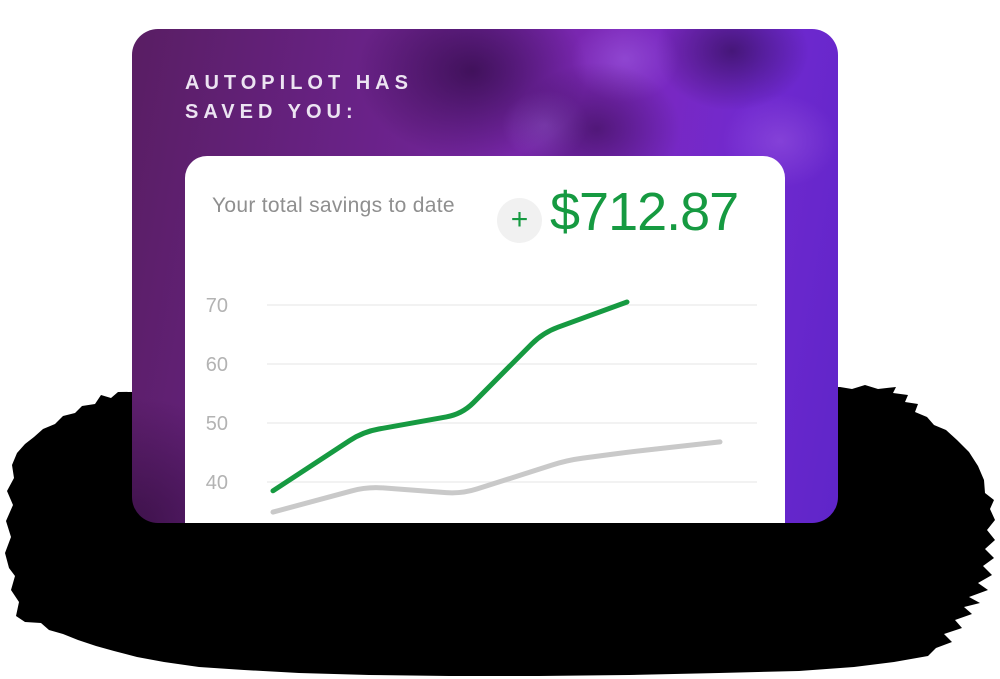 The image size is (1000, 679). What do you see at coordinates (299, 83) in the screenshot?
I see `headline-line-1: AUTOPILOT HAS` at bounding box center [299, 83].